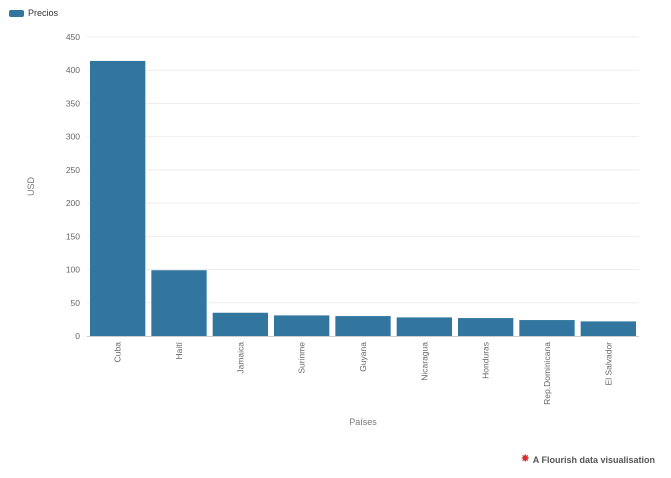  I want to click on x-tick-label: Cuba, so click(118, 352).